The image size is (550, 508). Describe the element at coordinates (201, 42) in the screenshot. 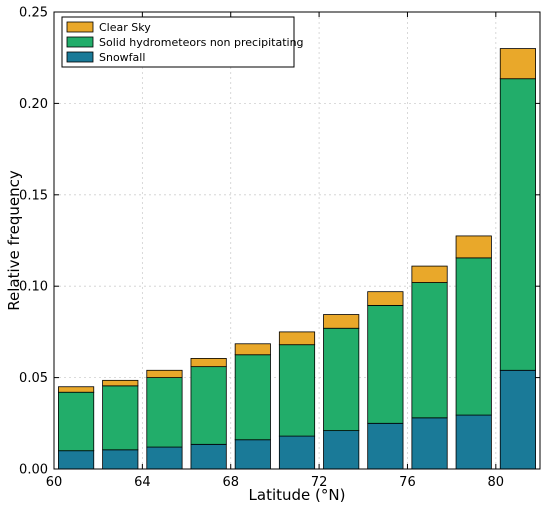

I see `legend-label: Solid hydrometeors non precipitating` at that location.